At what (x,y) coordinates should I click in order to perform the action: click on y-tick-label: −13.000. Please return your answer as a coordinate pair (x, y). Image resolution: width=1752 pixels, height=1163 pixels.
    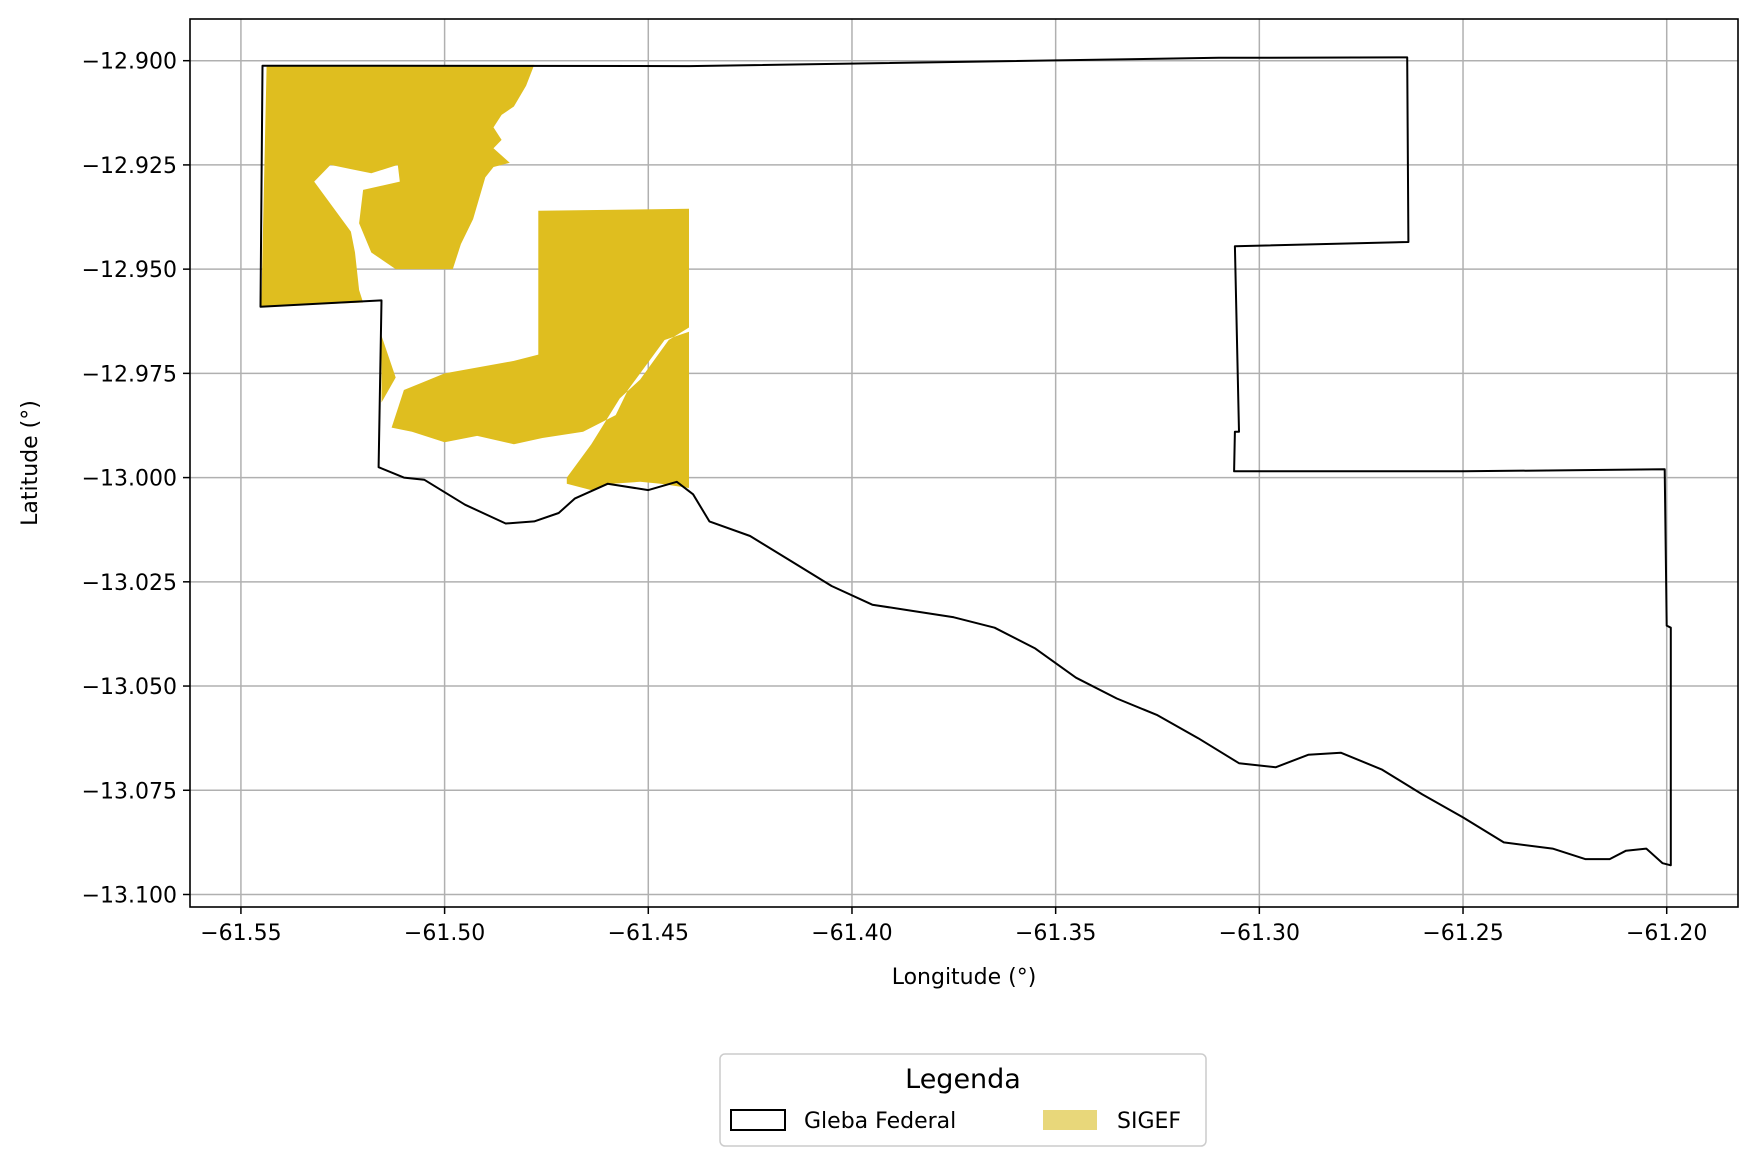
    Looking at the image, I should click on (129, 479).